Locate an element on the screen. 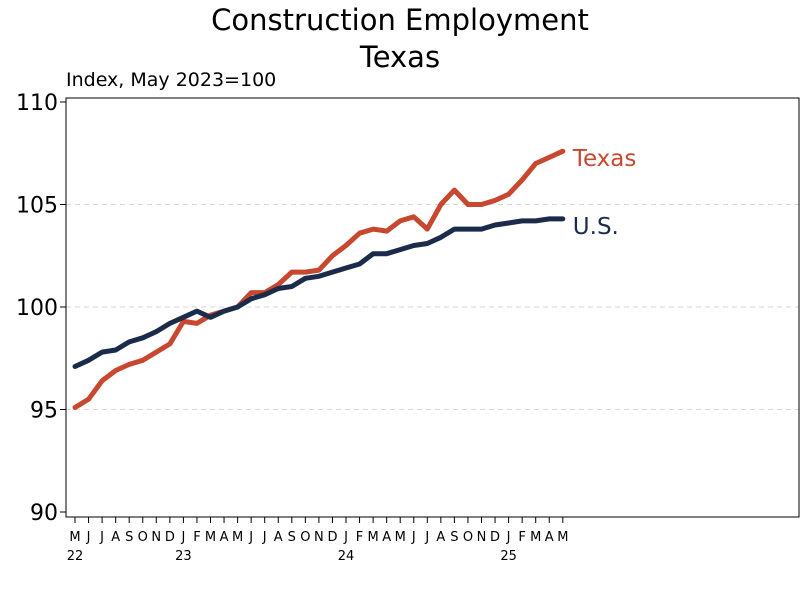 The width and height of the screenshot is (800, 600). chart-title: Construction Employment is located at coordinates (400, 20).